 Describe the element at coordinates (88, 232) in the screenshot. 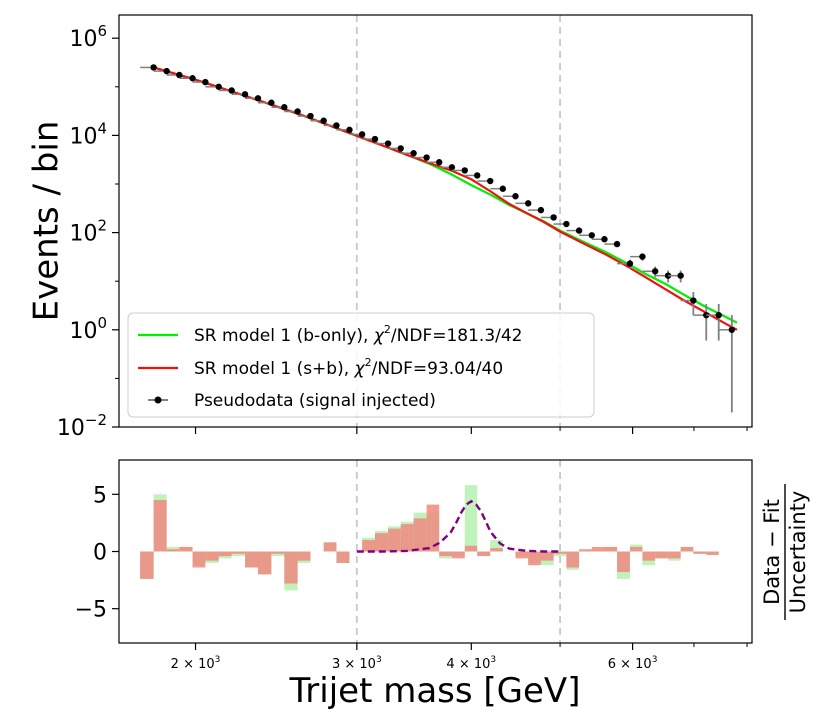

I see `main-y-tick-label: 10²` at that location.